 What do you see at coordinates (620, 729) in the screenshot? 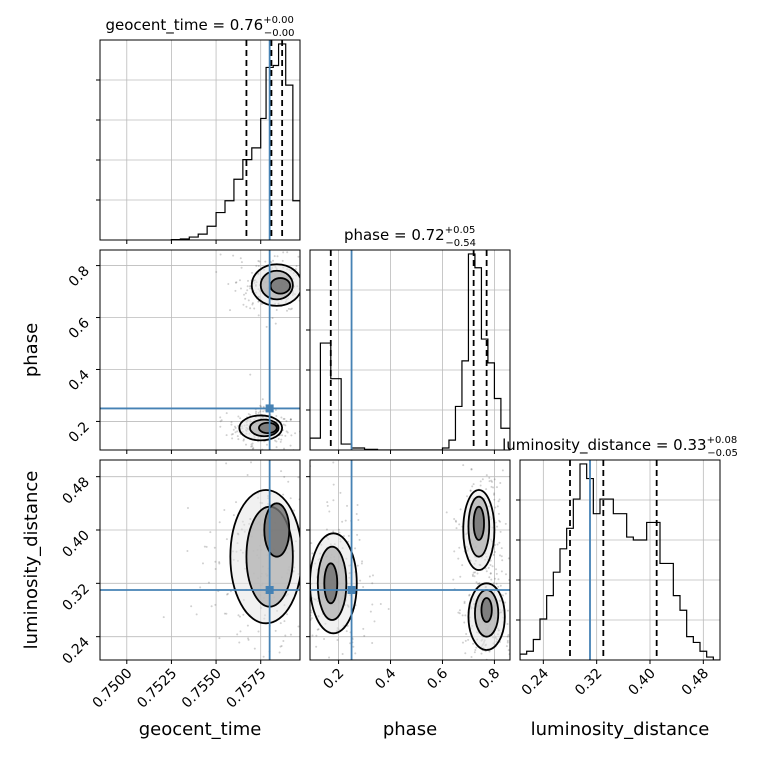
I see `x-axis-label-luminosity_distance: luminosity_distance` at bounding box center [620, 729].